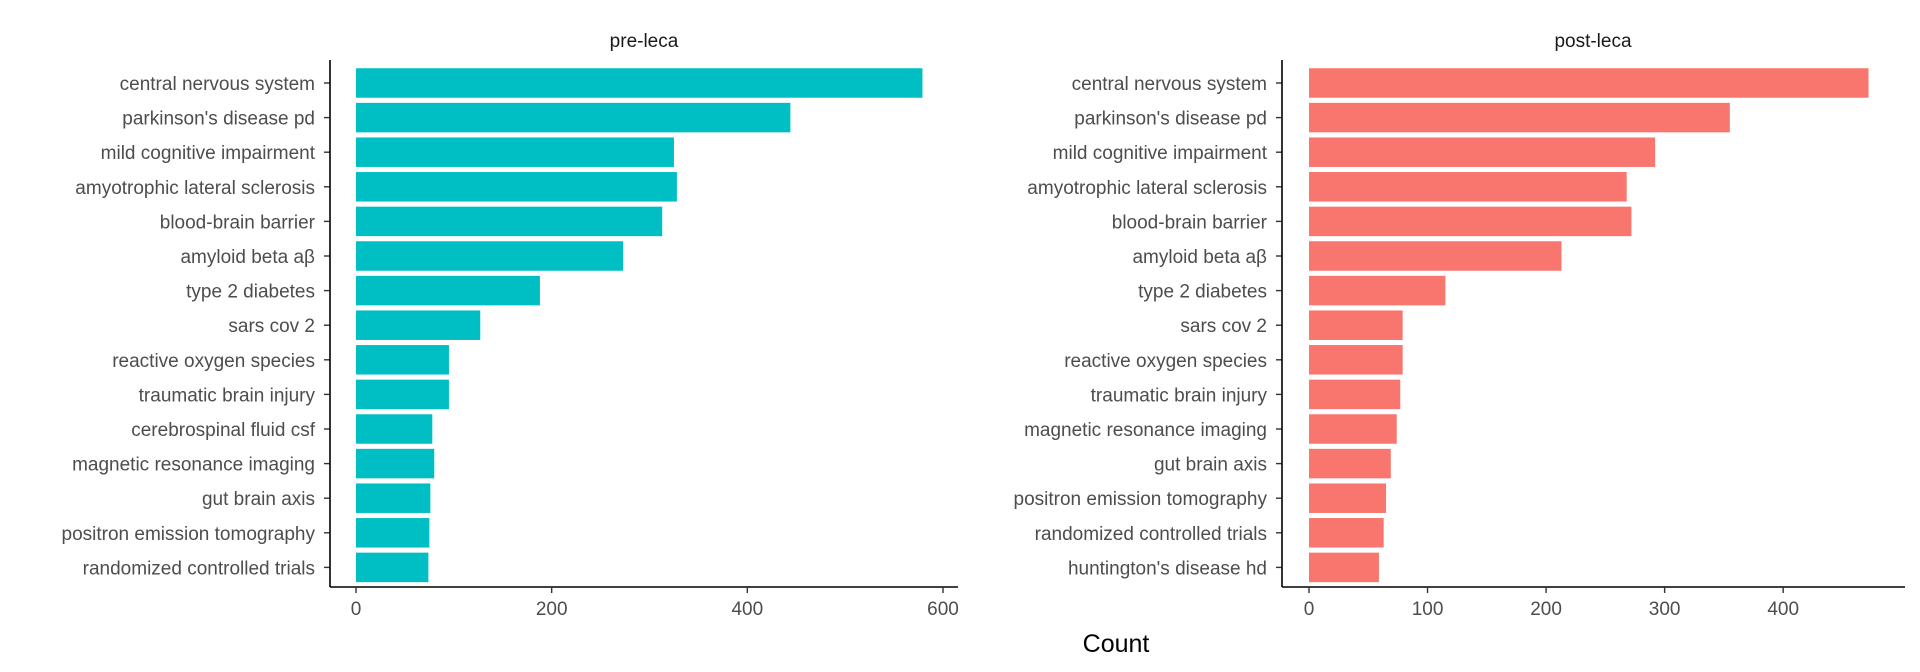 Image resolution: width=1920 pixels, height=672 pixels. Describe the element at coordinates (223, 430) in the screenshot. I see `y-tick-label: cerebrospinal fluid csf` at that location.